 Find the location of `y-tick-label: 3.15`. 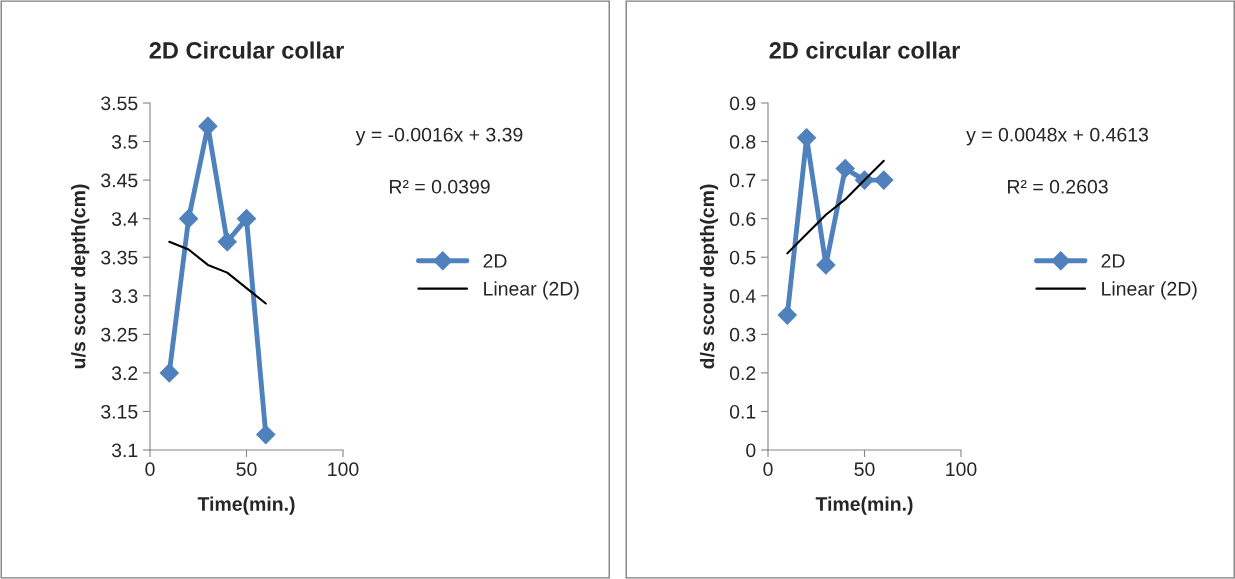

y-tick-label: 3.15 is located at coordinates (119, 411).